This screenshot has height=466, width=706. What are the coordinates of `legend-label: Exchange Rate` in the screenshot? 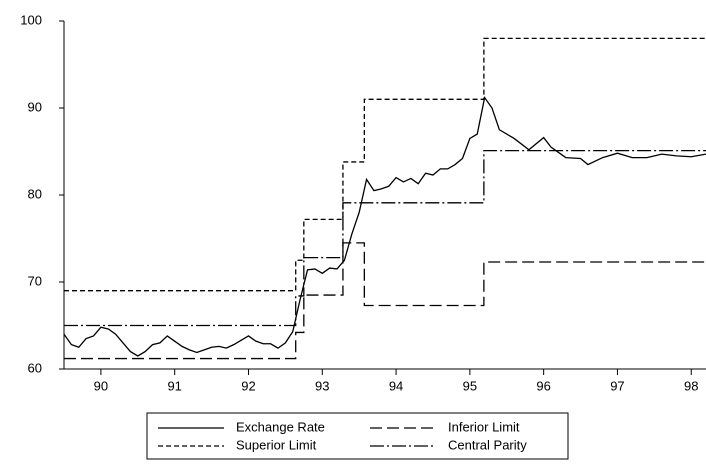 It's located at (280, 426).